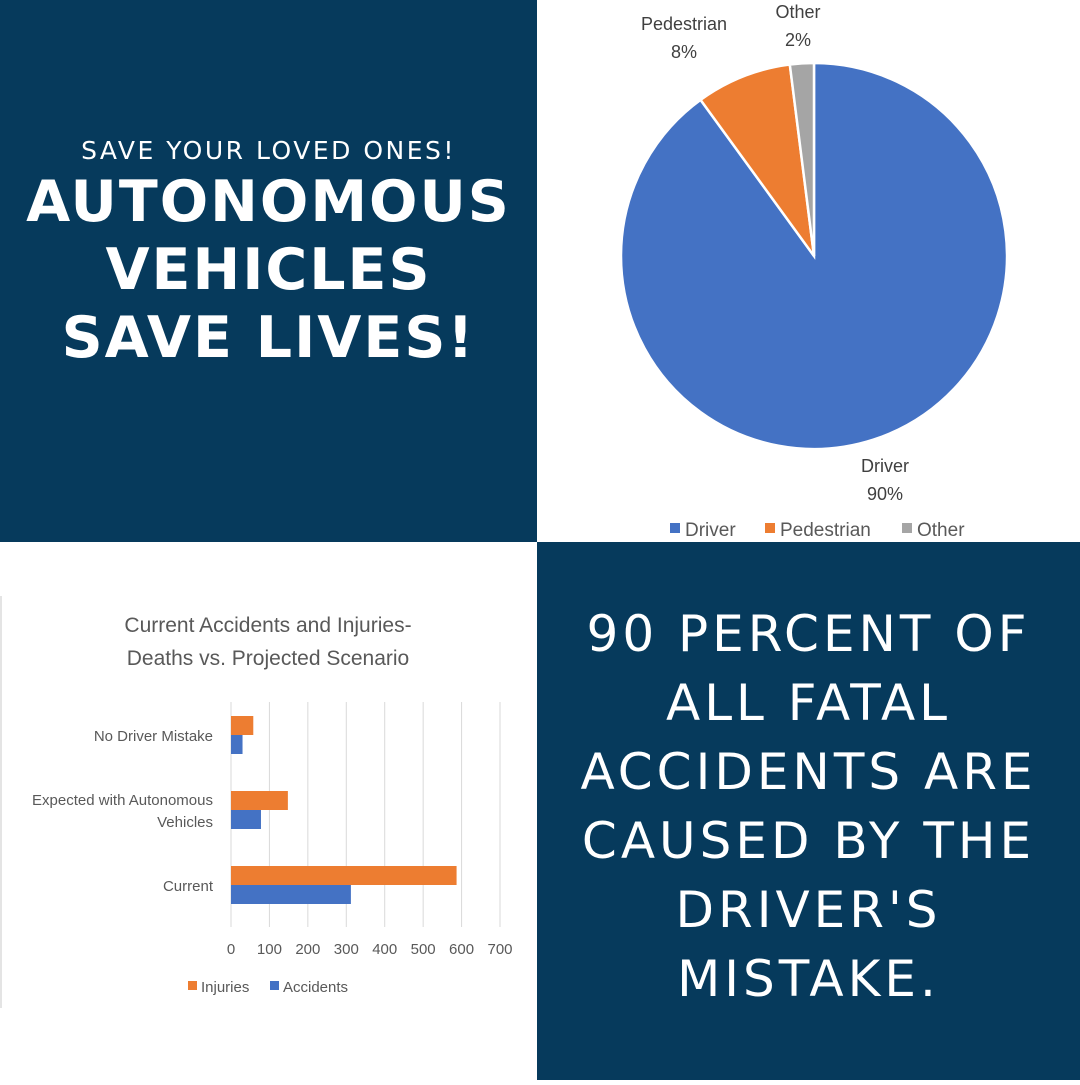 The width and height of the screenshot is (1080, 1085). I want to click on legend-label: Injuries, so click(225, 987).